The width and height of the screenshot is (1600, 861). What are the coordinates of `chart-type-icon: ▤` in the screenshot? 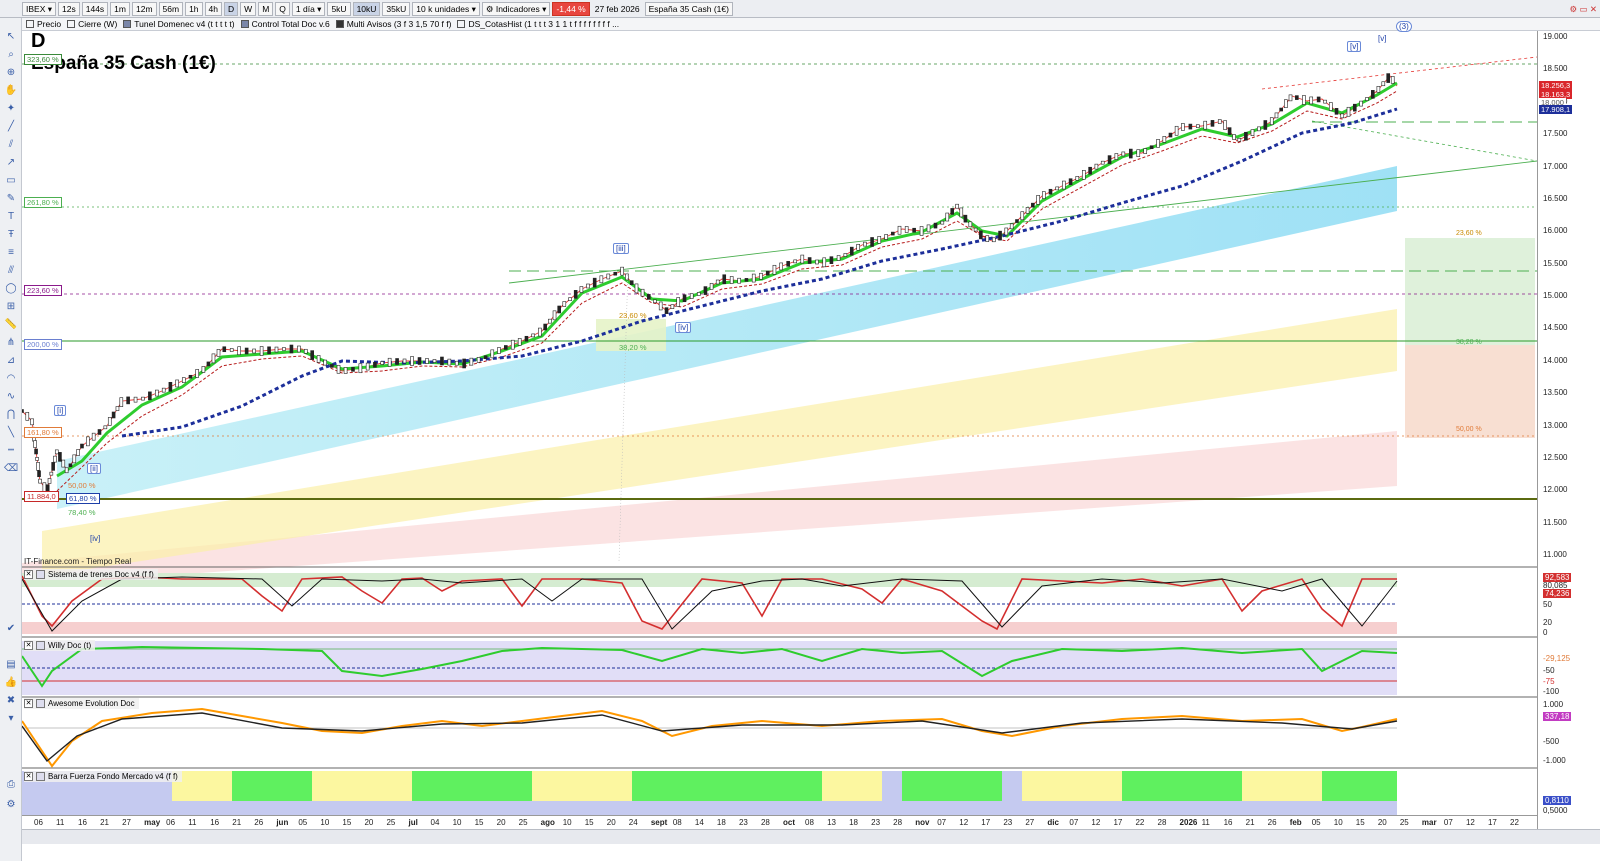 It's located at (11, 664).